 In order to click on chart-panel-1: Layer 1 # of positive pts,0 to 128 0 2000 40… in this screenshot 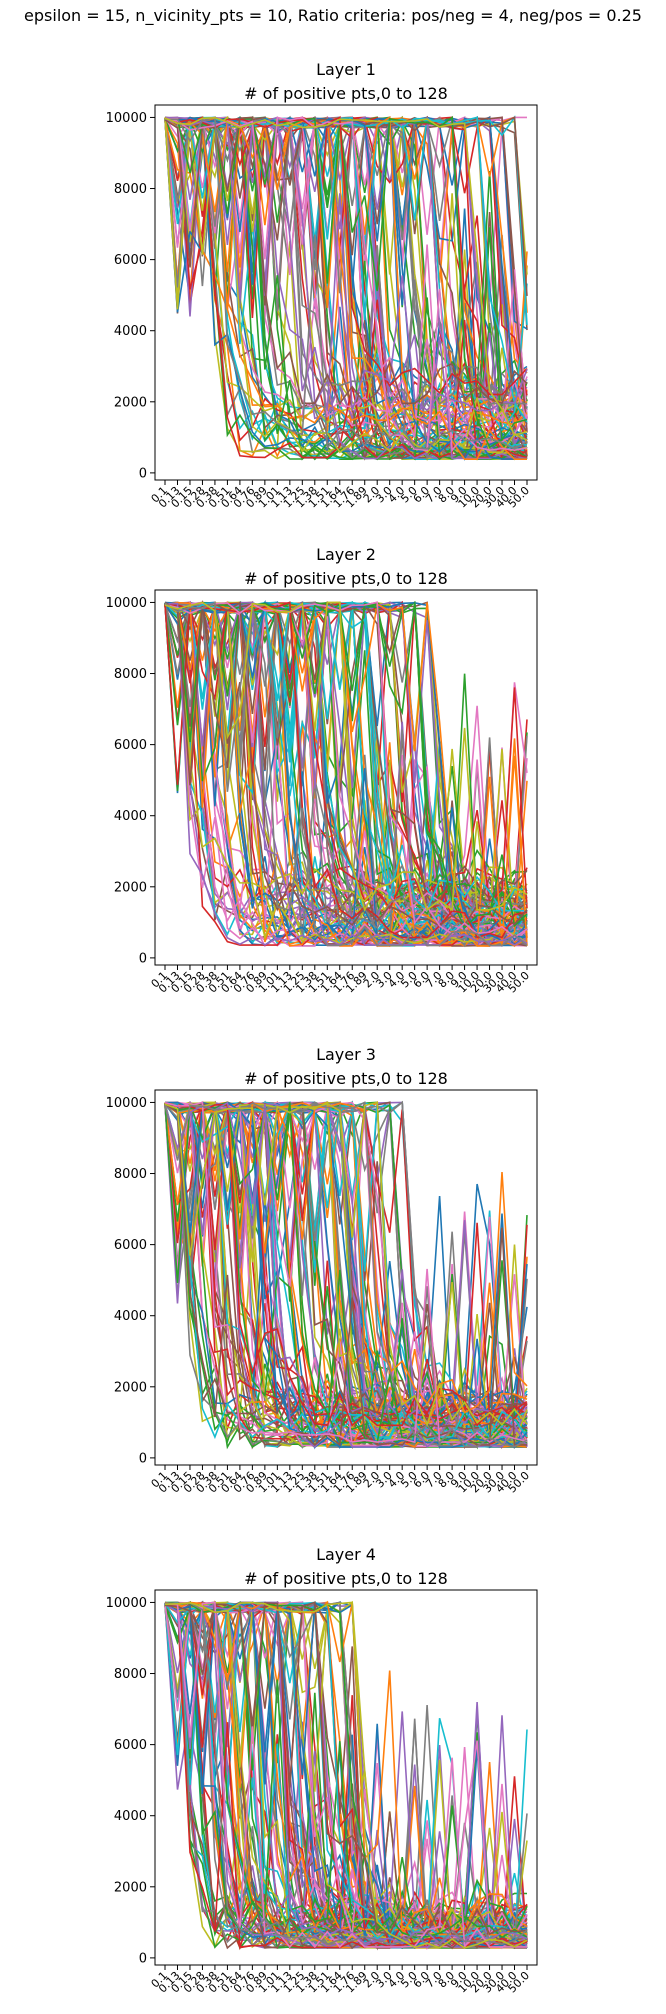, I will do `click(322, 285)`.